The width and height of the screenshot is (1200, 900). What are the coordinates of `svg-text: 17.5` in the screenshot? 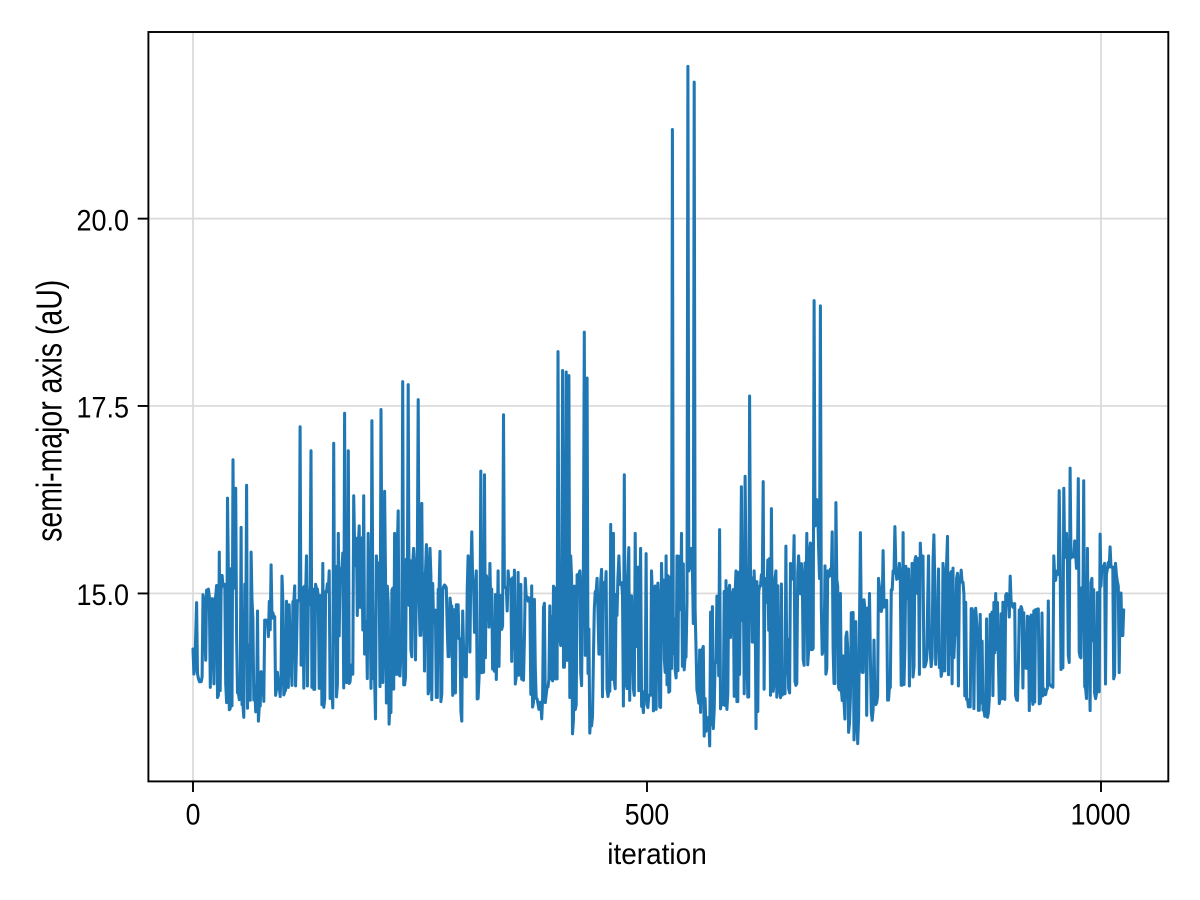 It's located at (103, 408).